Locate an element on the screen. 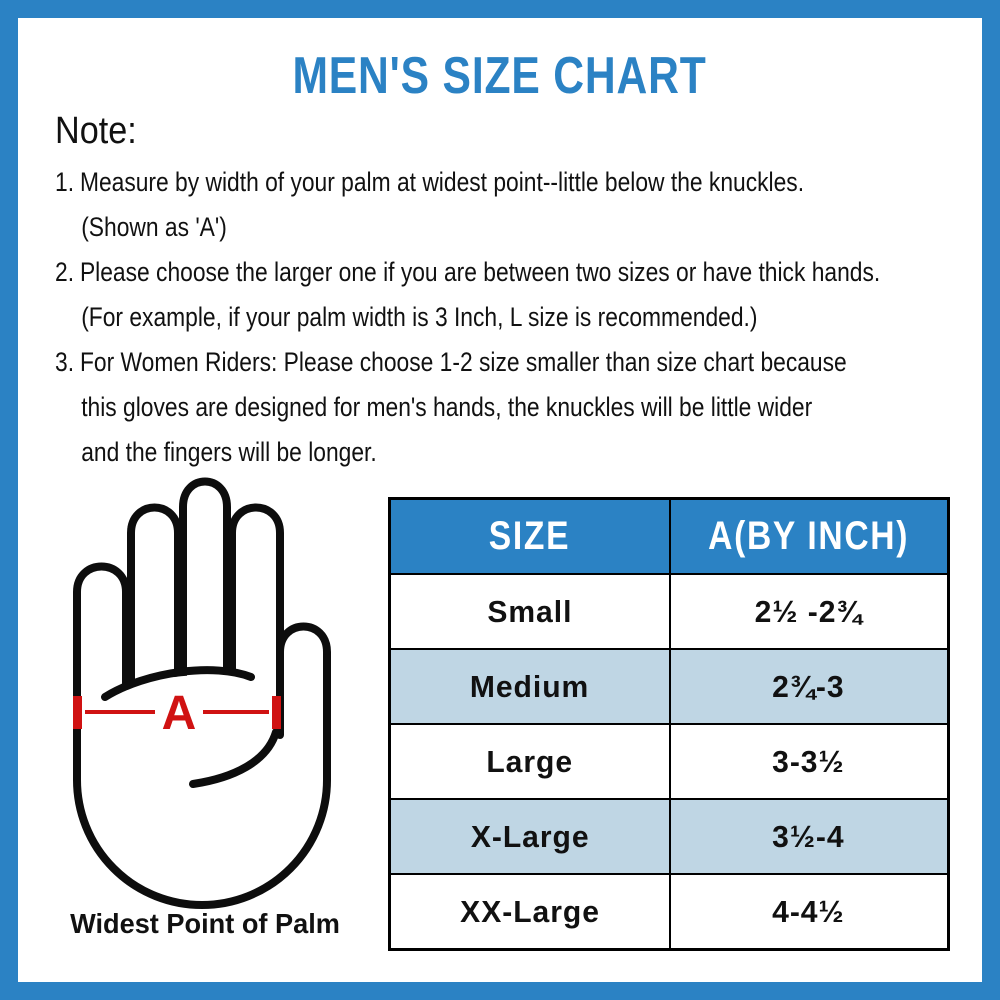 Image resolution: width=1000 pixels, height=1000 pixels. hand-diagram: A is located at coordinates (200, 693).